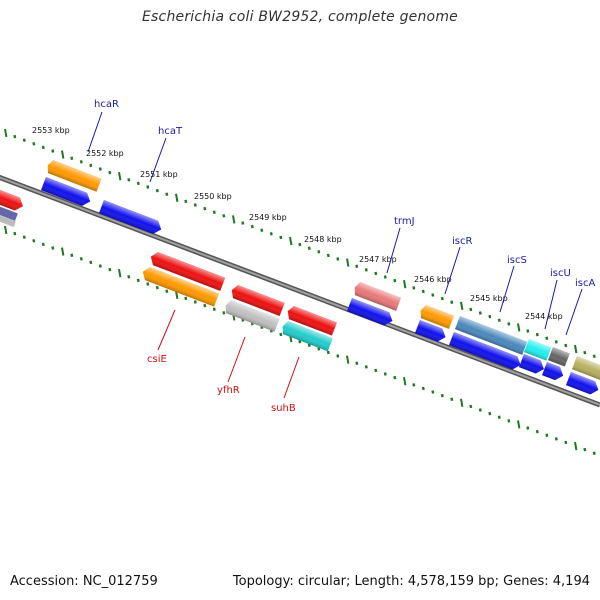  I want to click on kbp-label: 2545 kbp, so click(489, 298).